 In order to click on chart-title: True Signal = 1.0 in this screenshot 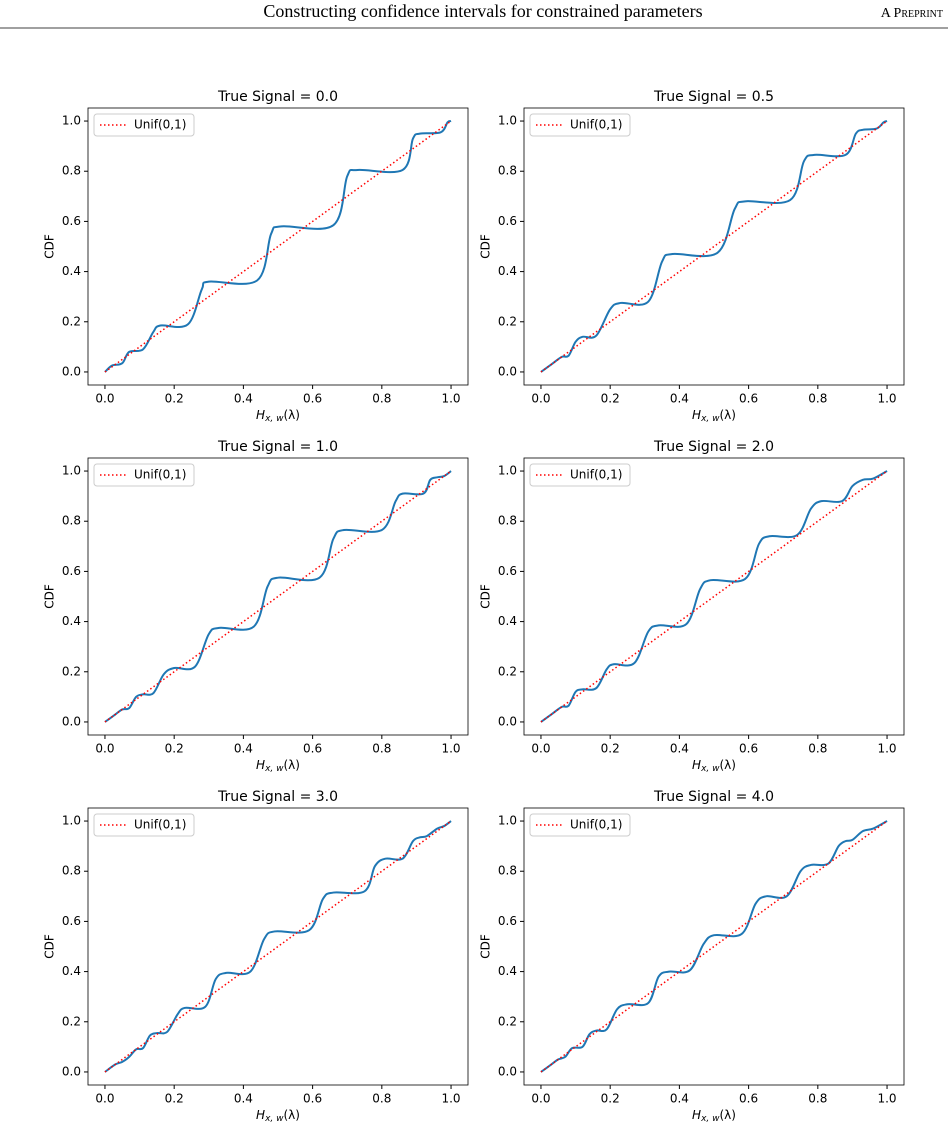, I will do `click(277, 447)`.